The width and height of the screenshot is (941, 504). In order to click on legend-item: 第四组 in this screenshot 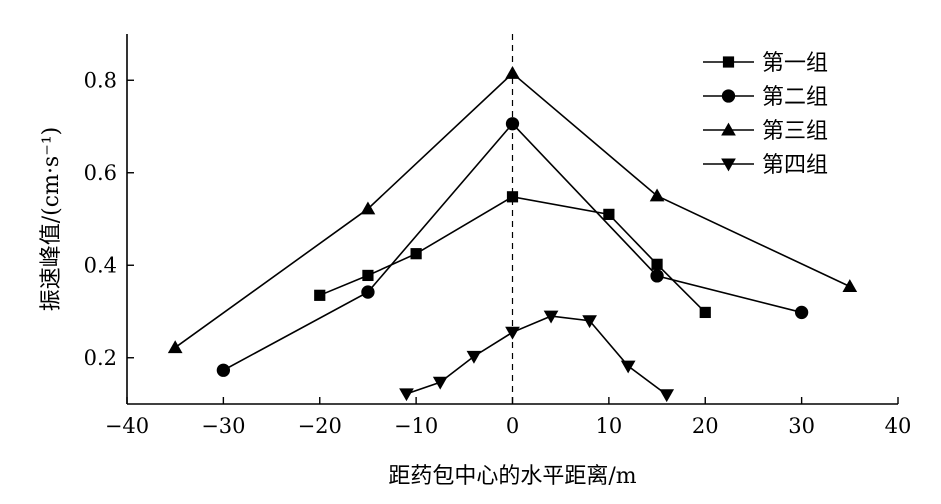, I will do `click(765, 165)`.